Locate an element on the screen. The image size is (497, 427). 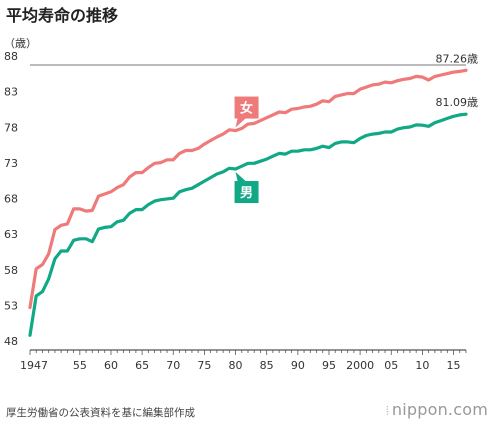
x-tick-label: 85 is located at coordinates (267, 365).